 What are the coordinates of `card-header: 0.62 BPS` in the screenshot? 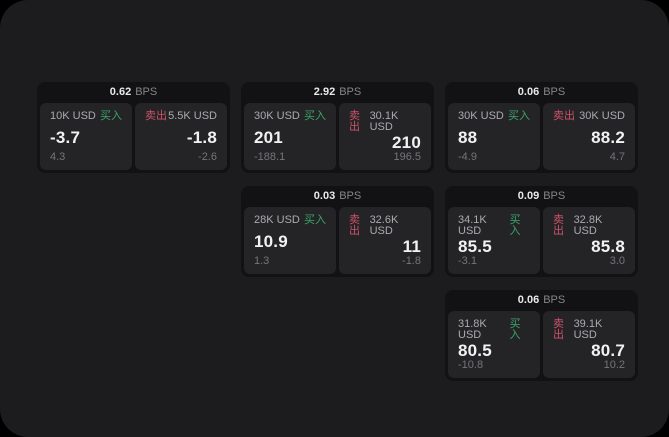 It's located at (133, 92).